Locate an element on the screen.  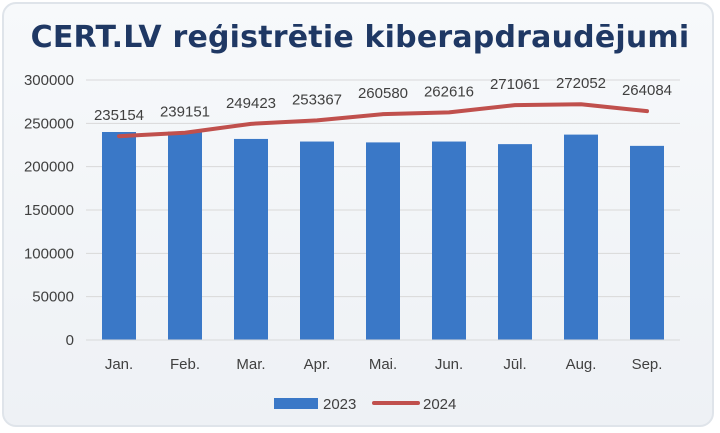
legend: 2023 2024 is located at coordinates (365, 404).